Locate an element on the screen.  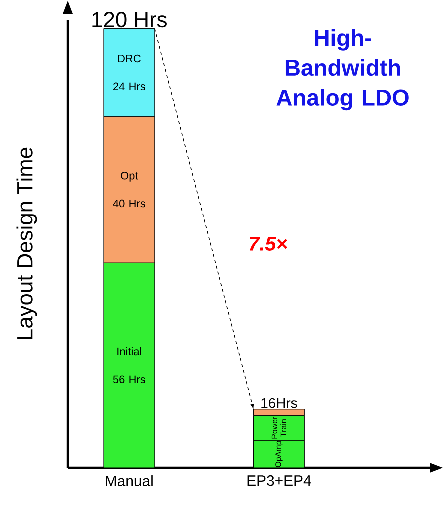
x-tick-label: EP3+EP4 is located at coordinates (280, 481).